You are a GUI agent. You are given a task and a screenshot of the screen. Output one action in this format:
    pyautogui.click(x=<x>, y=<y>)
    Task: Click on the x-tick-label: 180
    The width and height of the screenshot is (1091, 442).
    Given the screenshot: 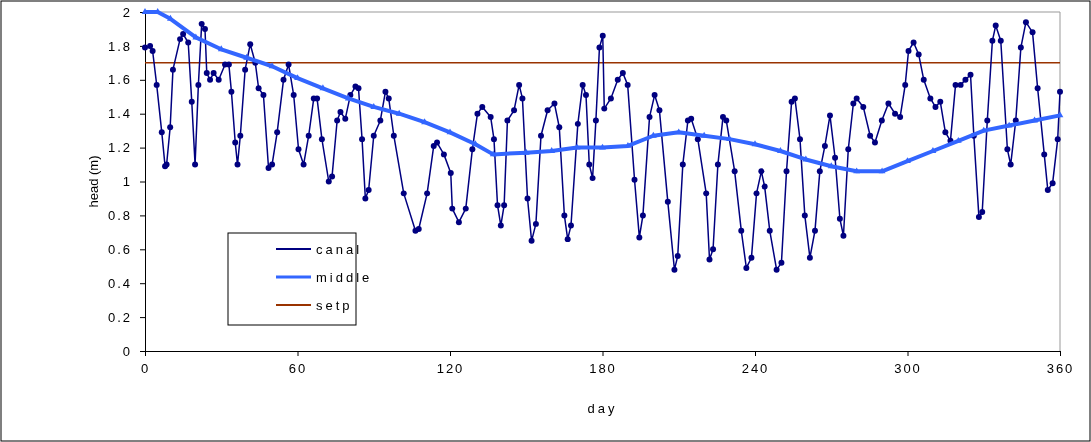 What is the action you would take?
    pyautogui.click(x=603, y=369)
    